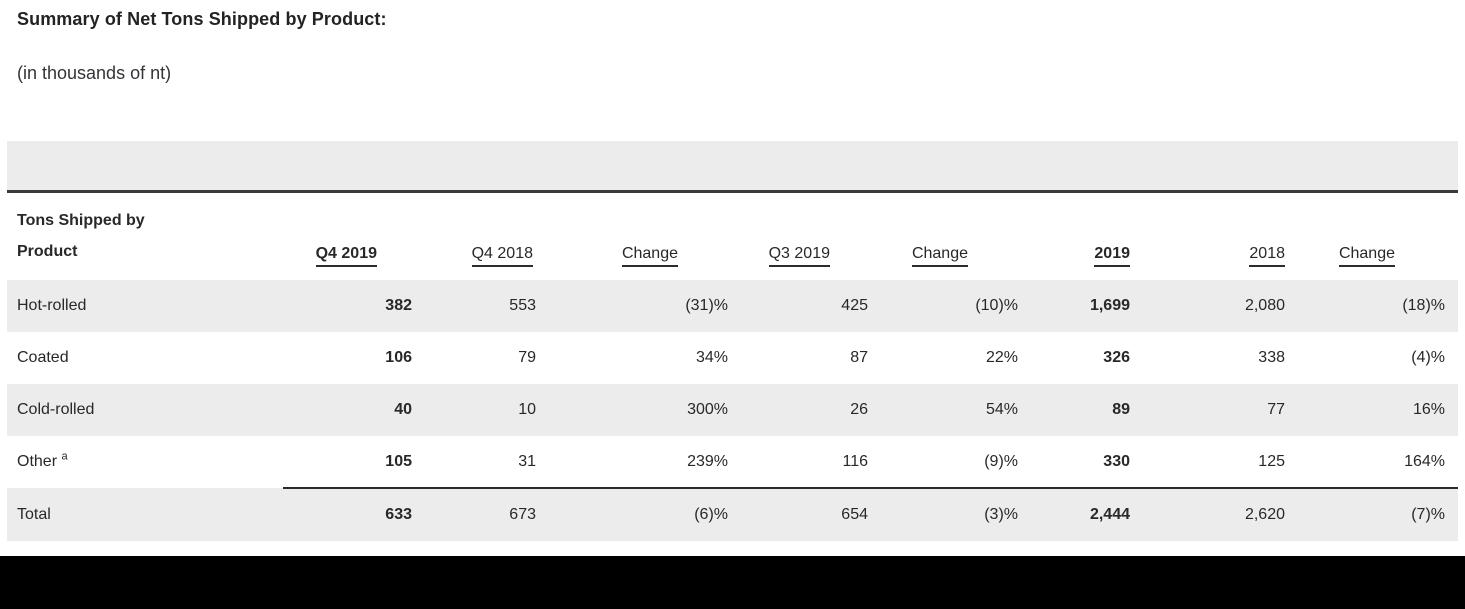 The height and width of the screenshot is (609, 1465). I want to click on row-label: Cold-rolled, so click(145, 410).